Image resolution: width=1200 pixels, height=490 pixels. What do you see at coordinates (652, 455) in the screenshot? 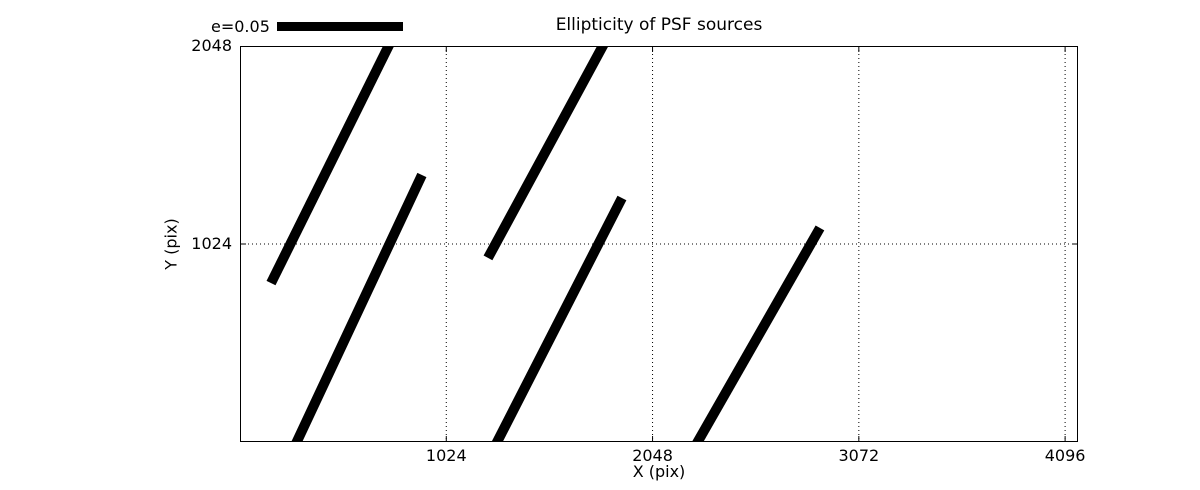
I see `x-tick-label: 2048` at bounding box center [652, 455].